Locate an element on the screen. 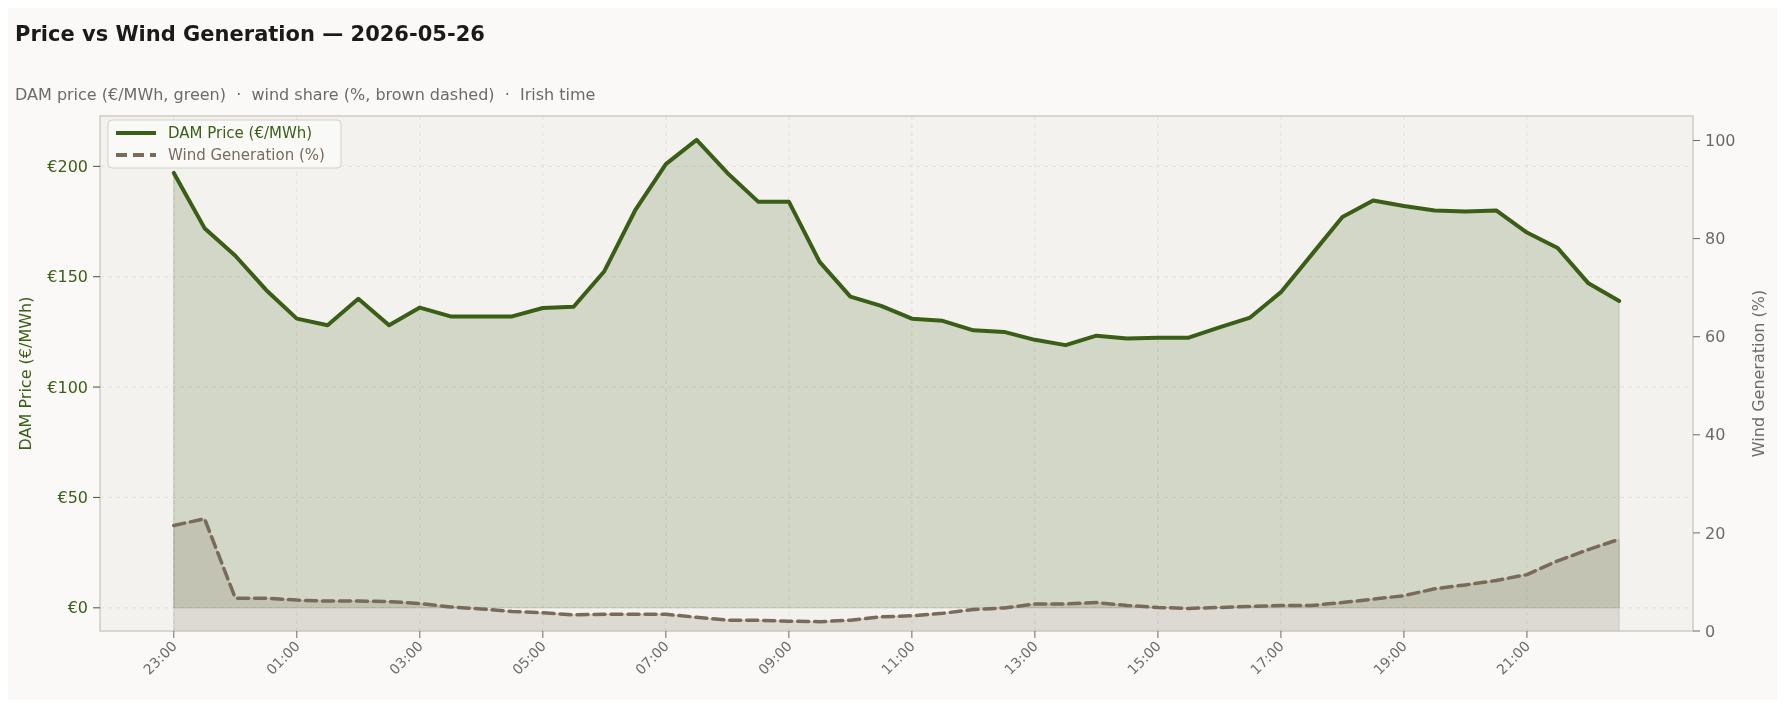  y2-tick-label: 60 is located at coordinates (1715, 337).